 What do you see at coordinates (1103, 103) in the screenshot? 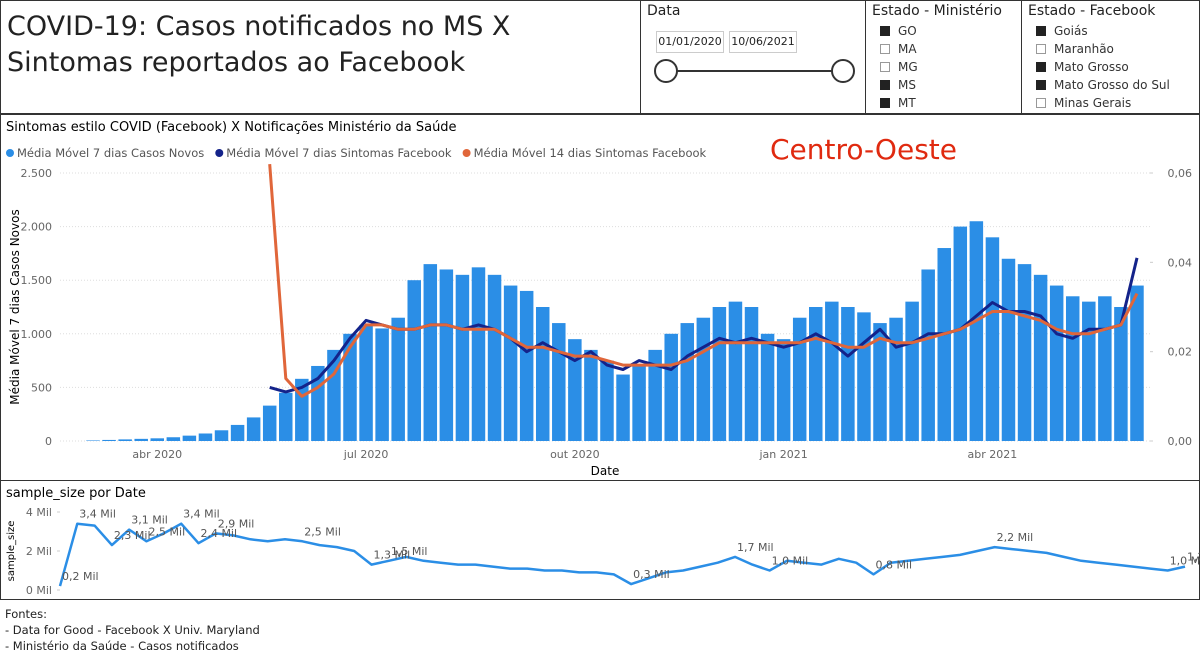
I see `slicer-item: Minas Gerais` at bounding box center [1103, 103].